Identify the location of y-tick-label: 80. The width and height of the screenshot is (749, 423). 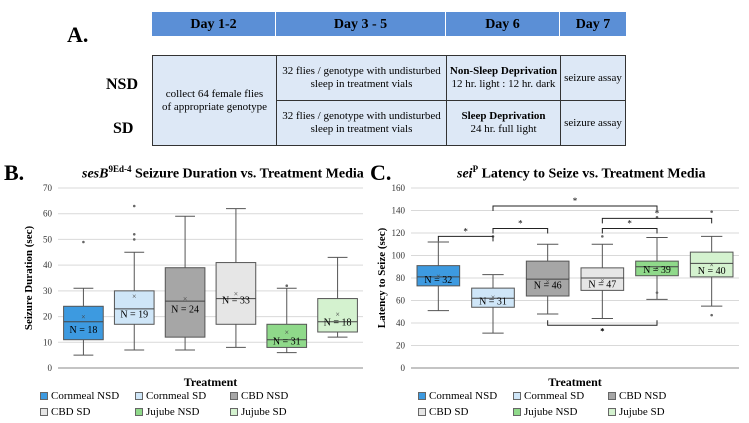
(401, 278).